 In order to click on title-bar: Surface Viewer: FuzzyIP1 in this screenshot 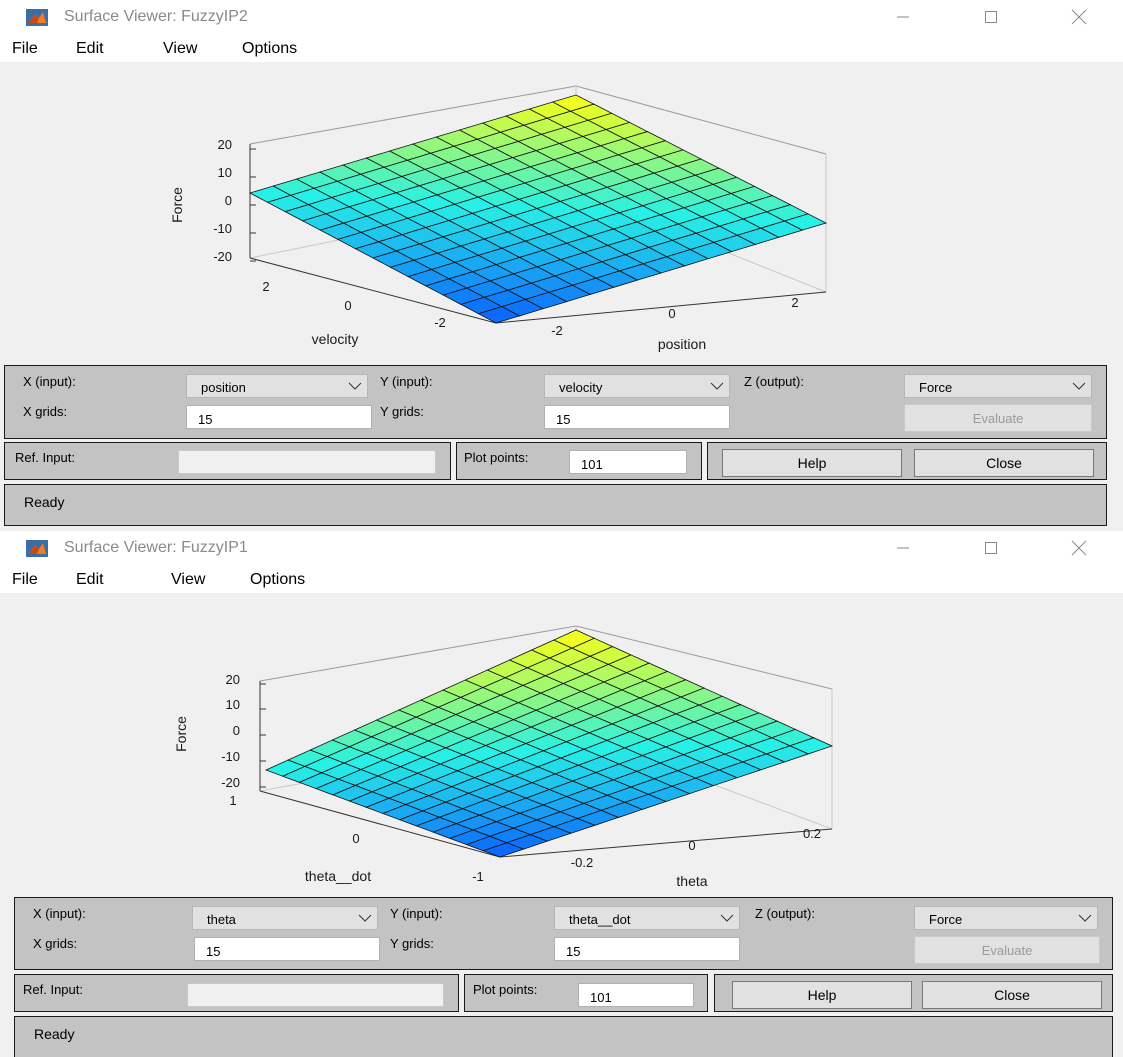, I will do `click(561, 548)`.